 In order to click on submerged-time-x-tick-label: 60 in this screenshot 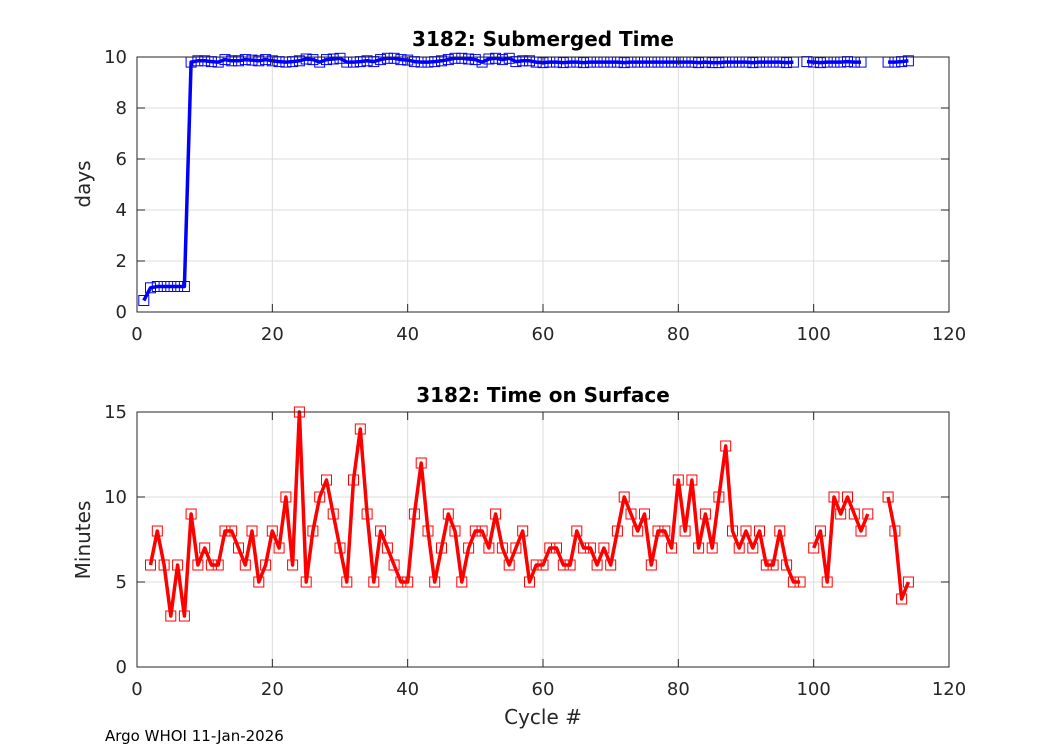, I will do `click(543, 334)`.